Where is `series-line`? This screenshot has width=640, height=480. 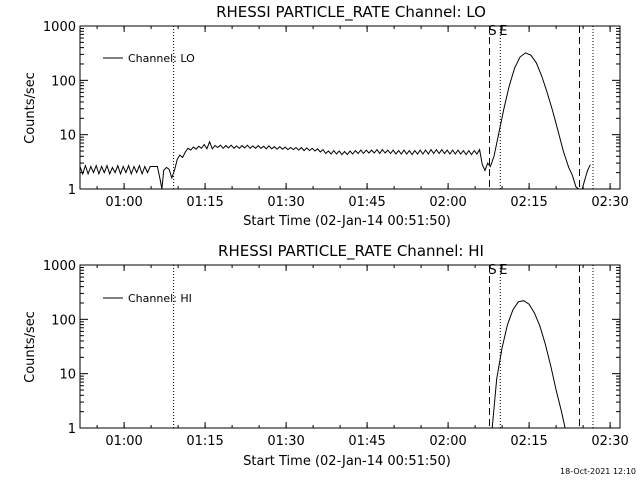 series-line is located at coordinates (528, 364).